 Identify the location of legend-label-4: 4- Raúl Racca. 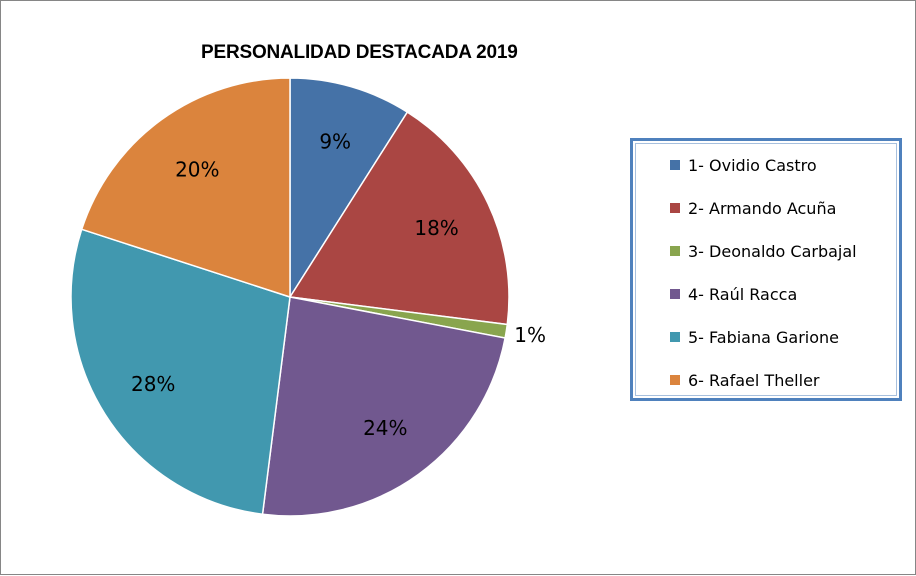
(743, 294).